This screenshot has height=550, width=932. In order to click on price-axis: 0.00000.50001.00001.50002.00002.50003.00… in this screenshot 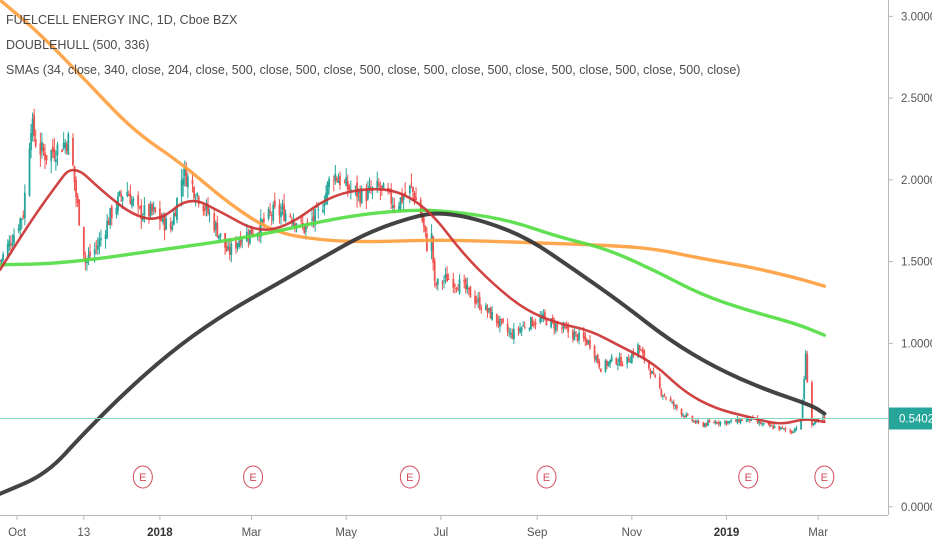, I will do `click(910, 257)`.